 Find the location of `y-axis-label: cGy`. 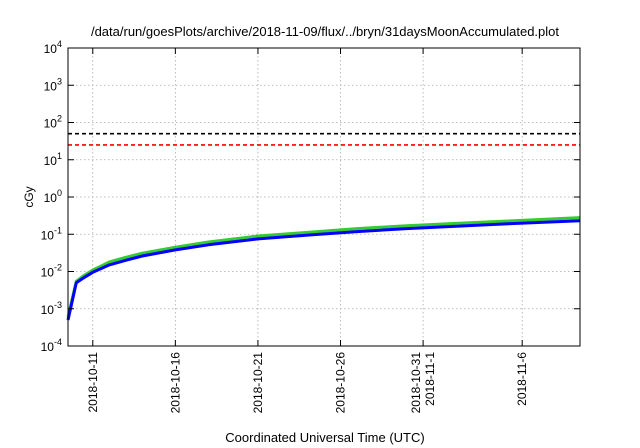

y-axis-label: cGy is located at coordinates (29, 196).